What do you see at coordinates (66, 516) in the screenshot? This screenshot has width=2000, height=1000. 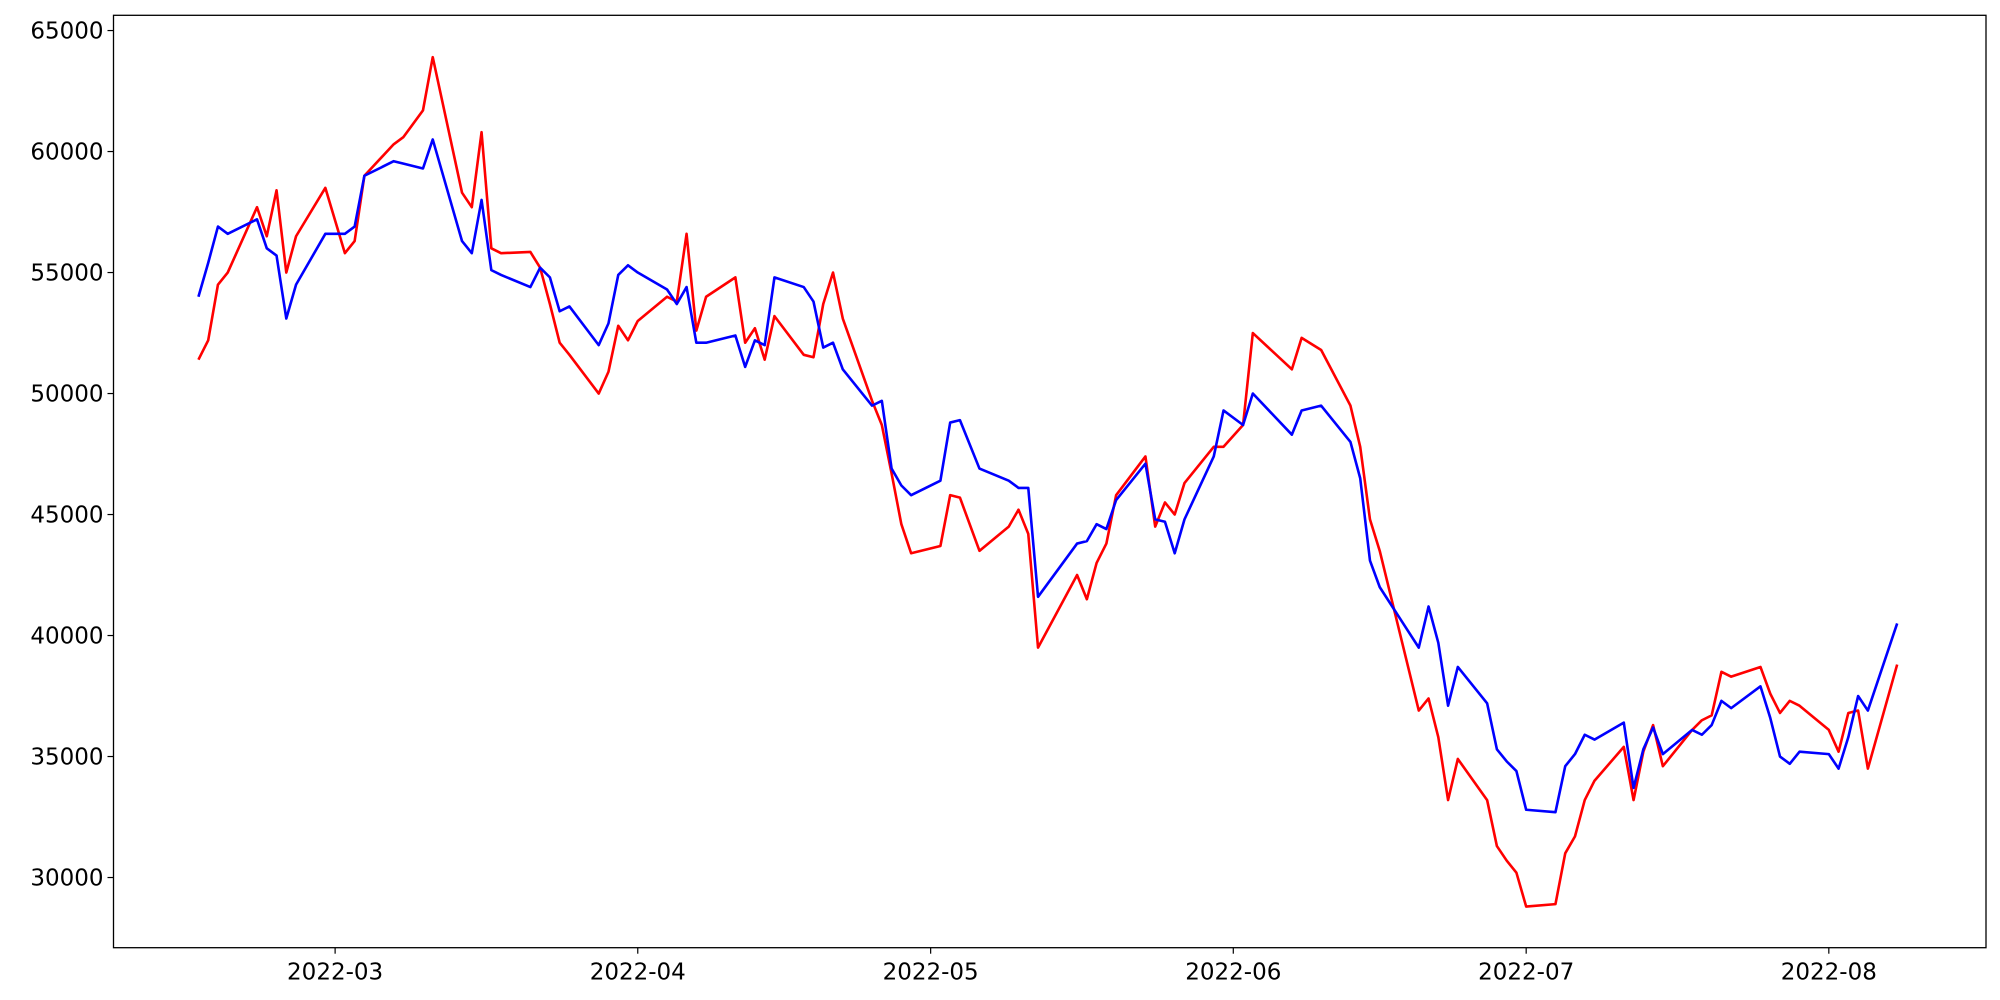 I see `y-tick-label: 45000` at bounding box center [66, 516].